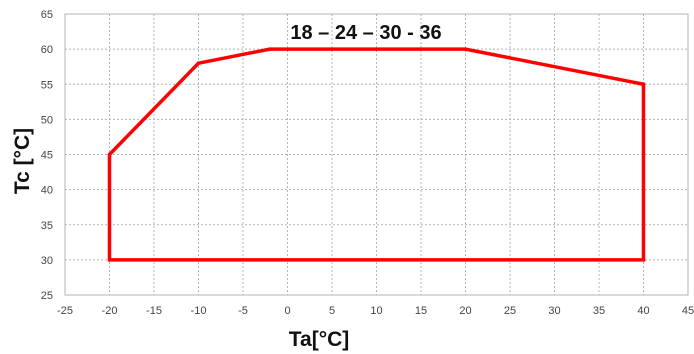 This screenshot has width=694, height=354. Describe the element at coordinates (319, 339) in the screenshot. I see `x-axis-title: Ta[°C]` at that location.